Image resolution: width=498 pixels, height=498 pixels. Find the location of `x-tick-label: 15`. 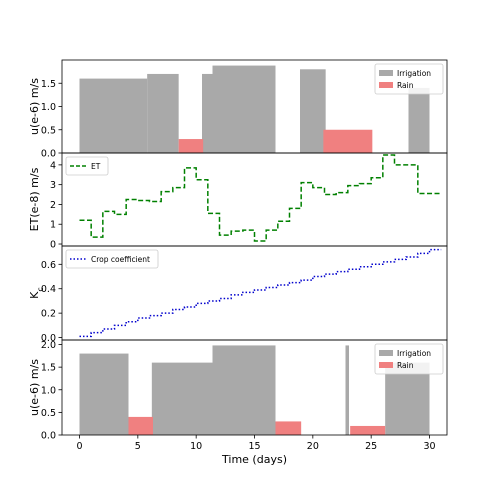

x-tick-label: 15 is located at coordinates (254, 446).